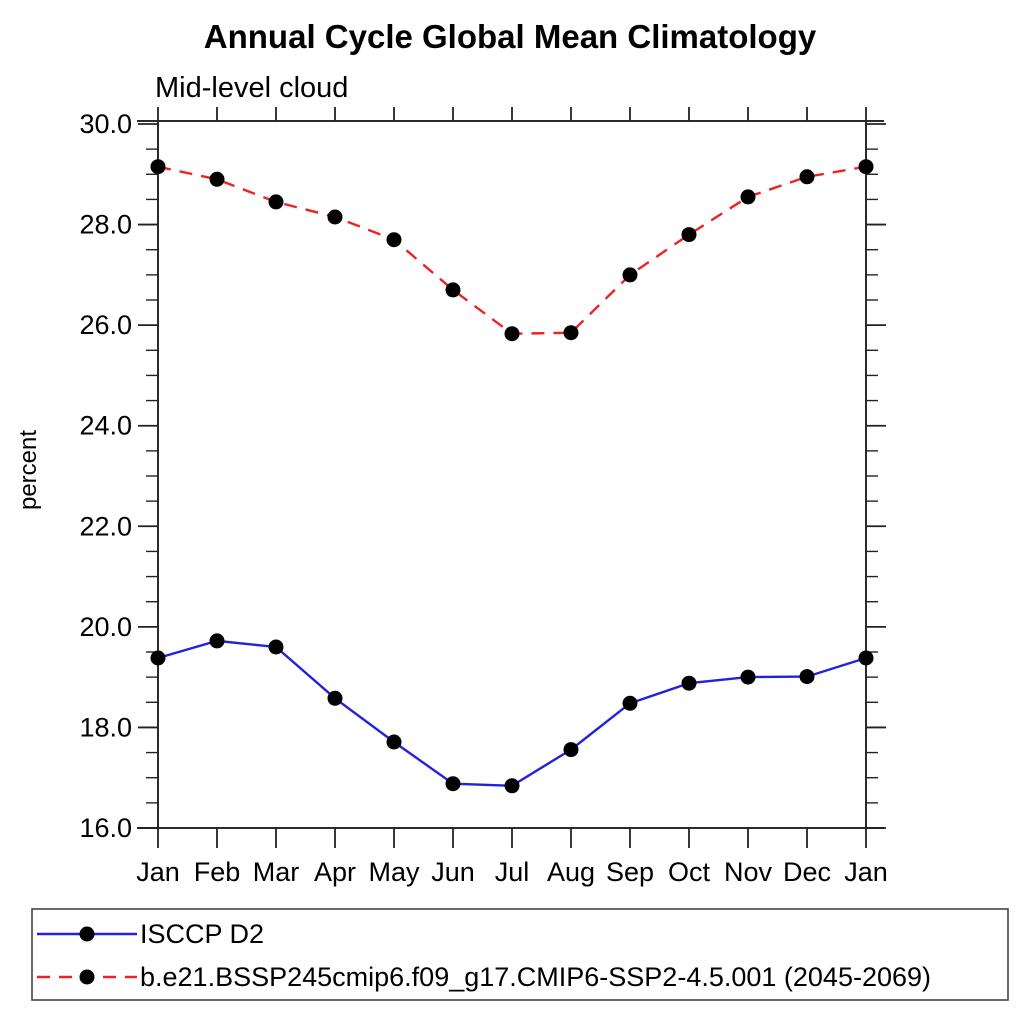 The height and width of the screenshot is (1024, 1024). I want to click on x-tick-label: Oct, so click(689, 872).